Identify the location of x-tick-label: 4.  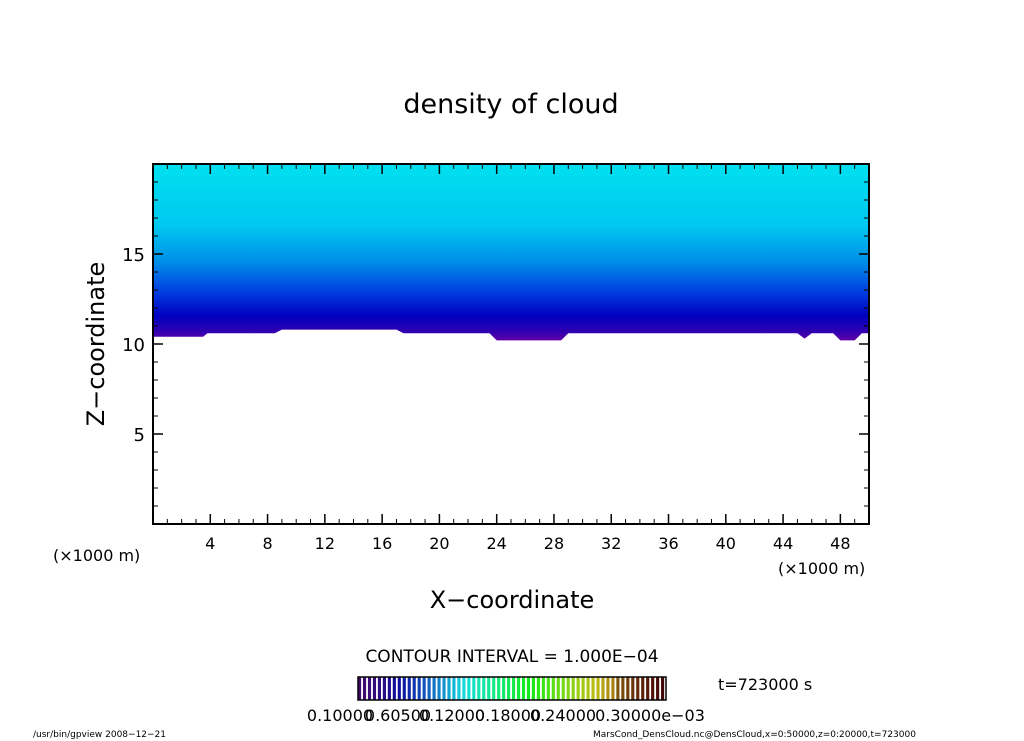
(210, 543).